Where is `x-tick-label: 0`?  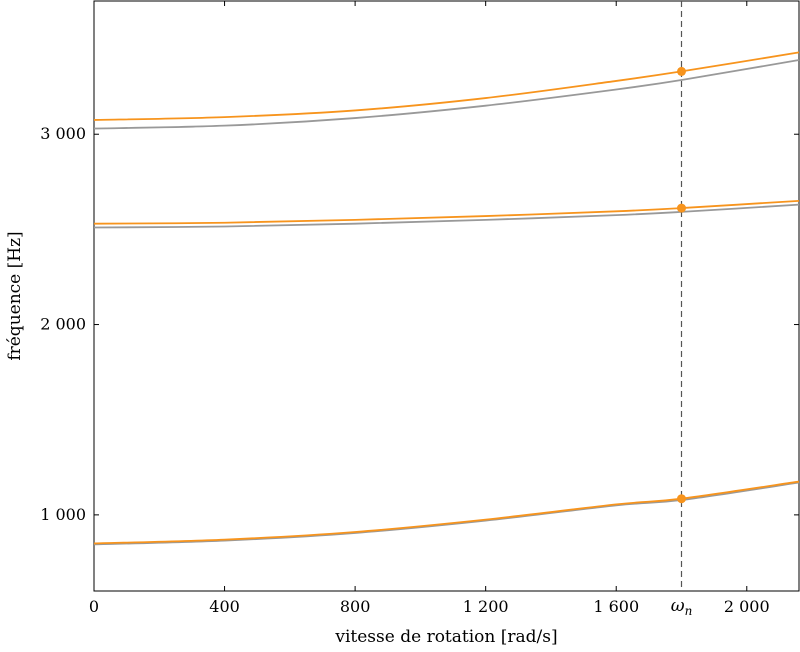 x-tick-label: 0 is located at coordinates (94, 606).